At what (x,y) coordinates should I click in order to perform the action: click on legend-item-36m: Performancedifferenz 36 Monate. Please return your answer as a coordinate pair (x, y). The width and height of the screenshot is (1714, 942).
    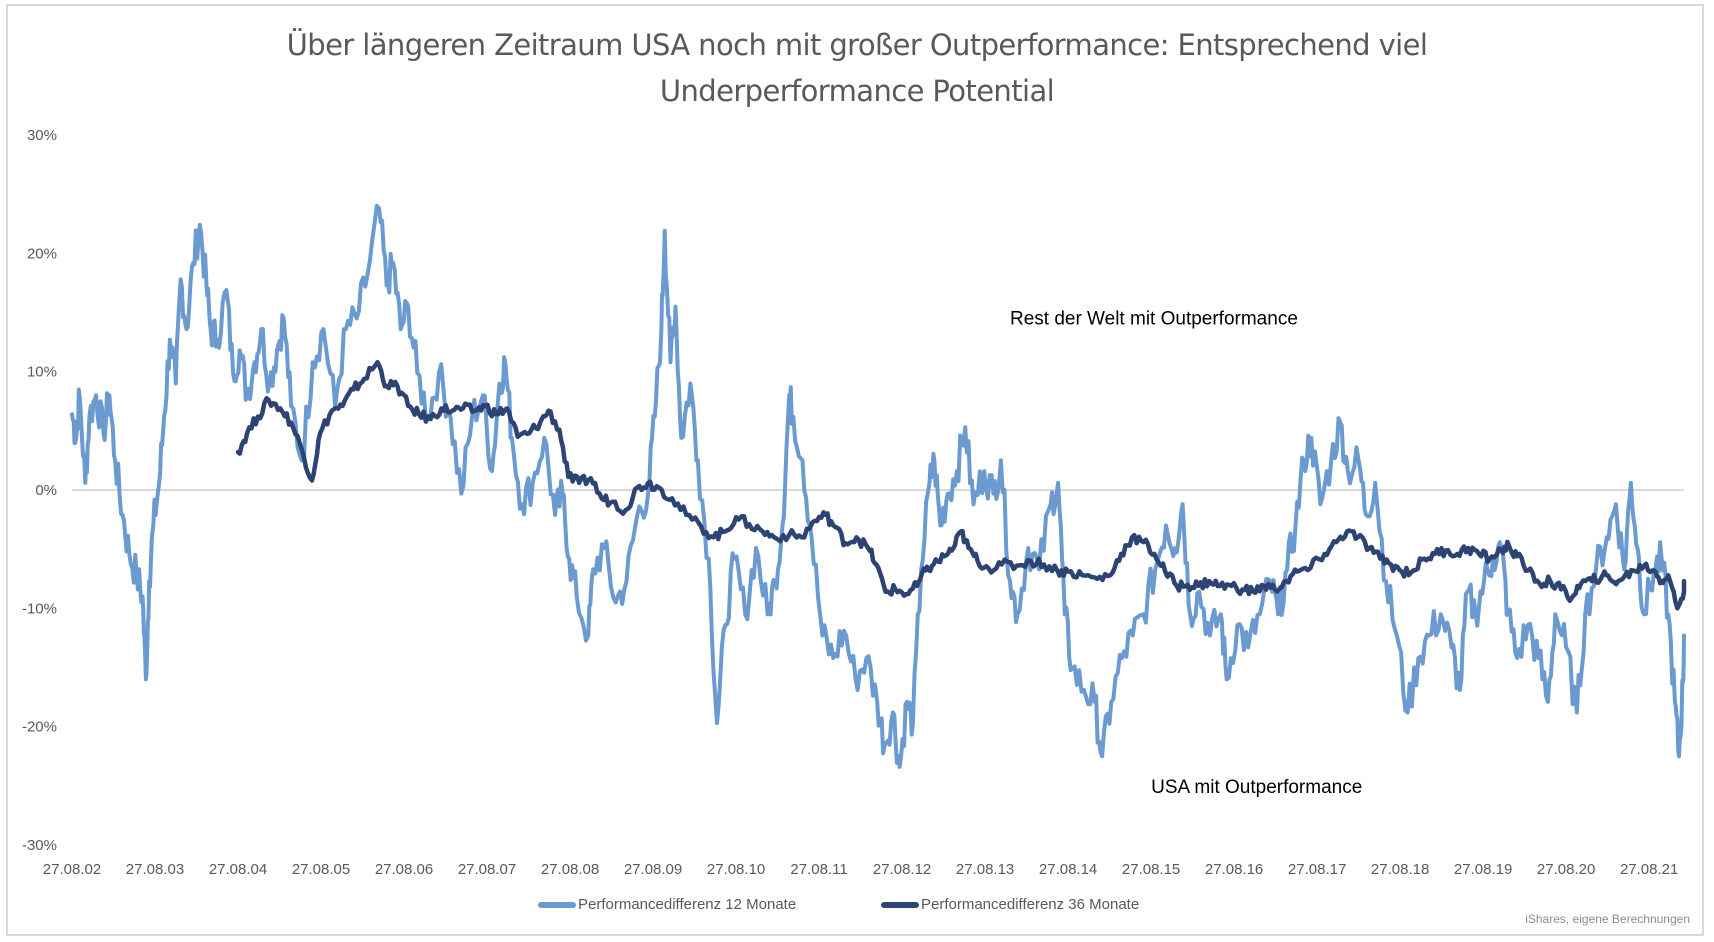
    Looking at the image, I should click on (1010, 904).